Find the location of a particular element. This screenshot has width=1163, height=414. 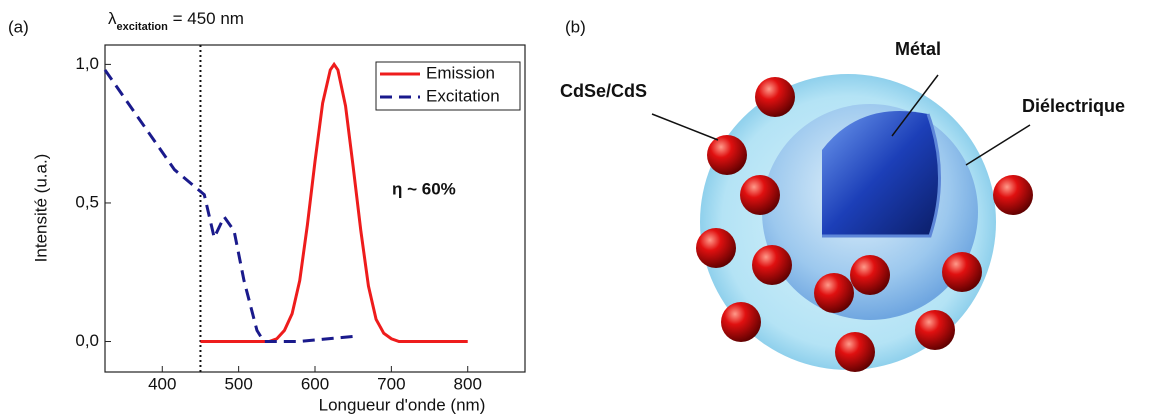

x-tick-label: 800 is located at coordinates (468, 383).